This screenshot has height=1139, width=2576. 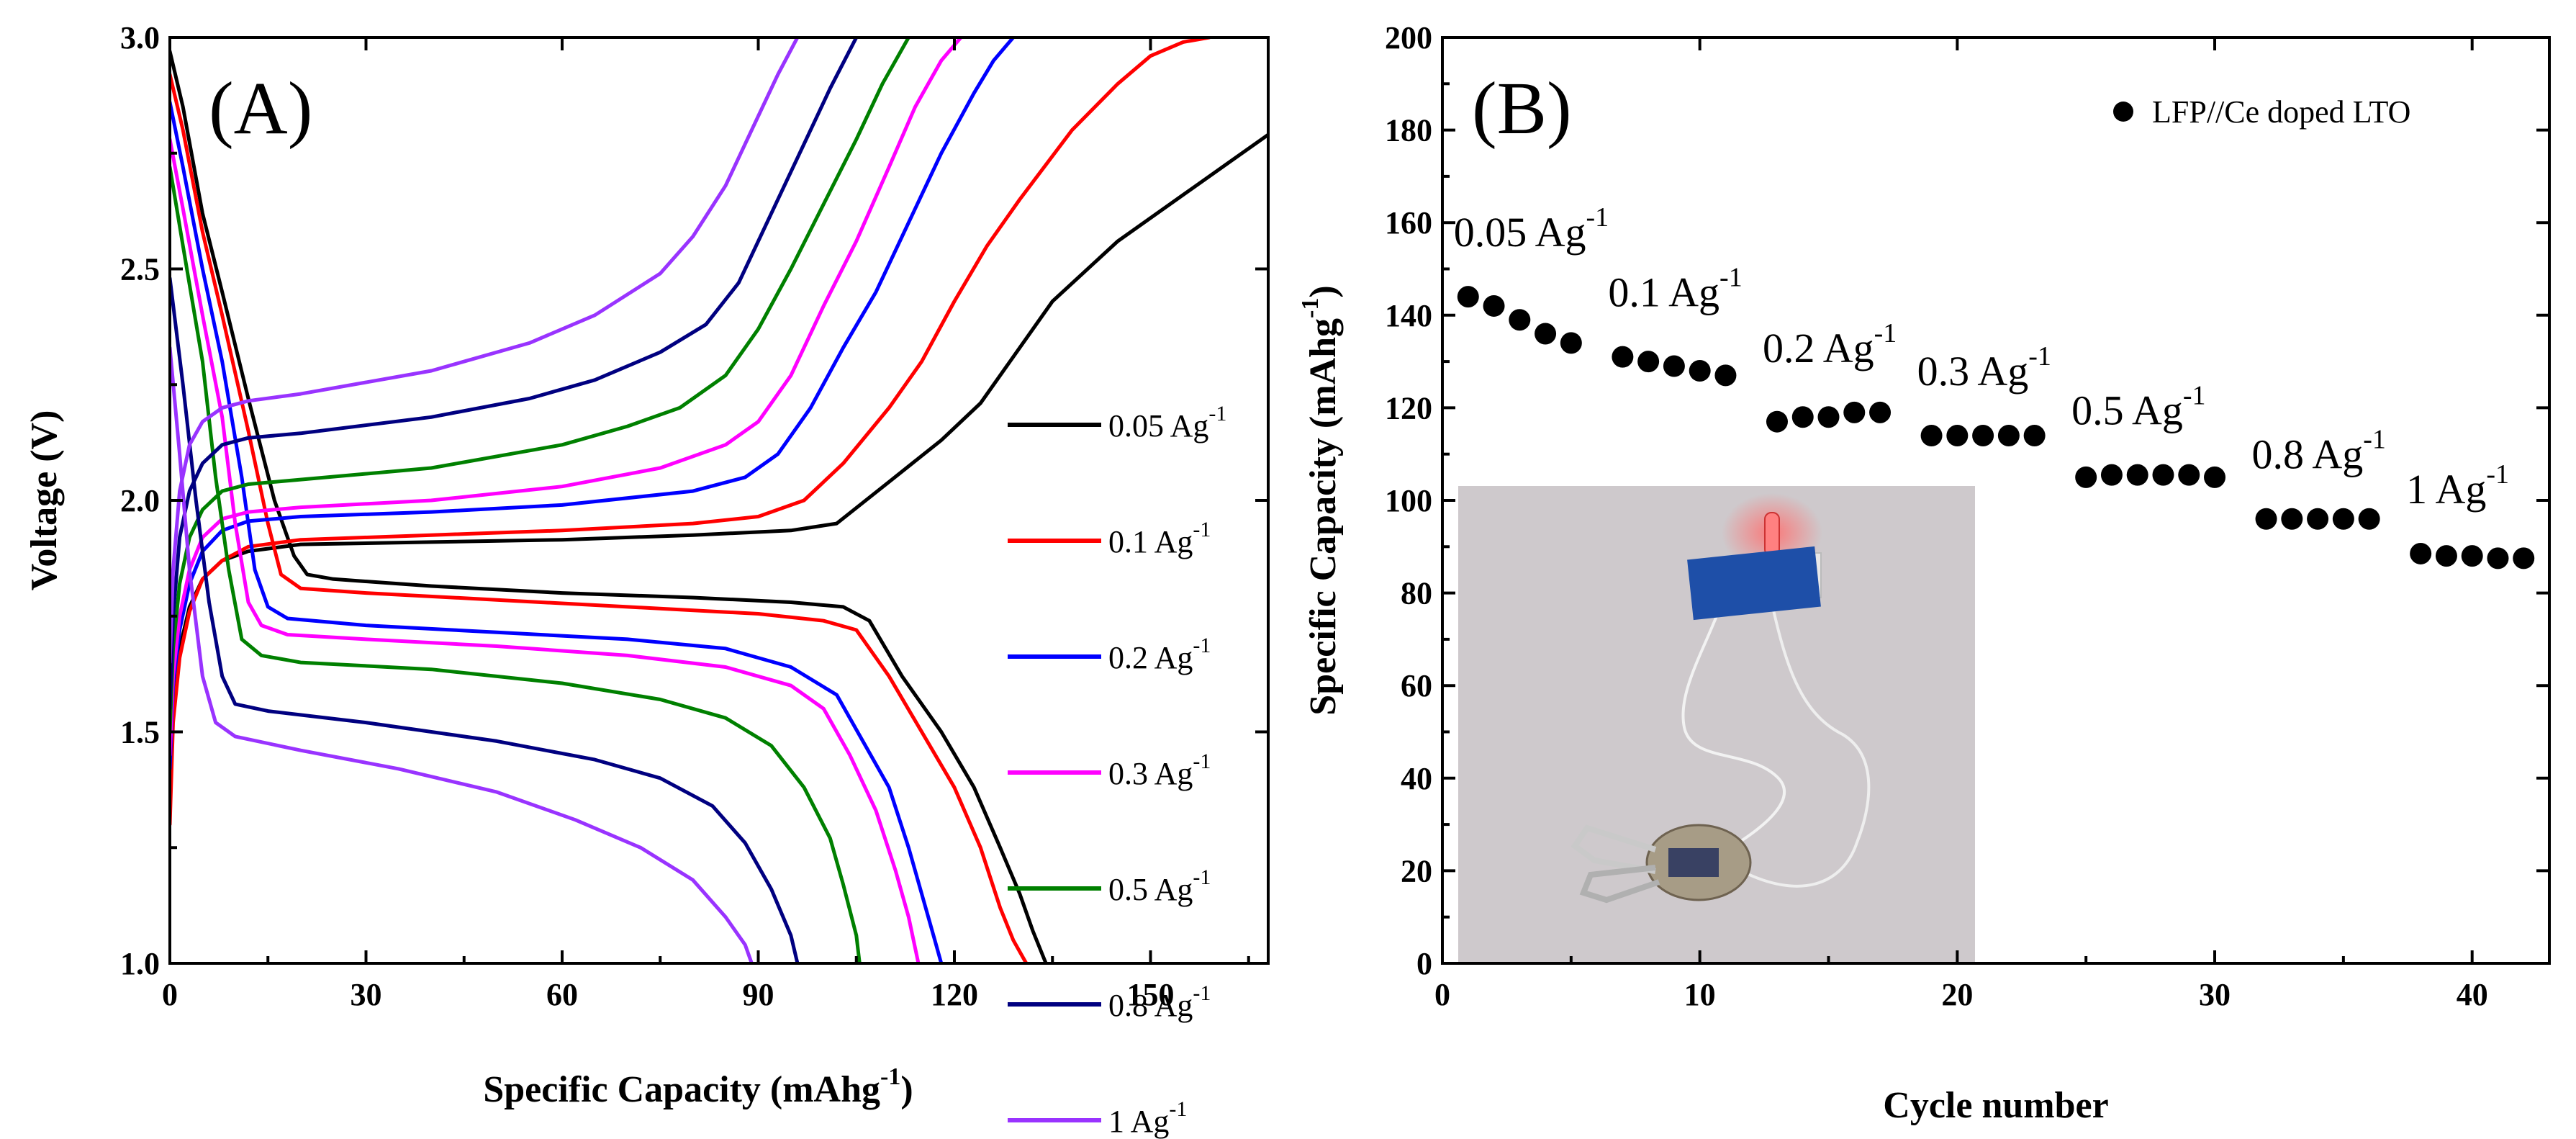 I want to click on legend-label-4: 0.5 Ag-1, so click(x=1160, y=886).